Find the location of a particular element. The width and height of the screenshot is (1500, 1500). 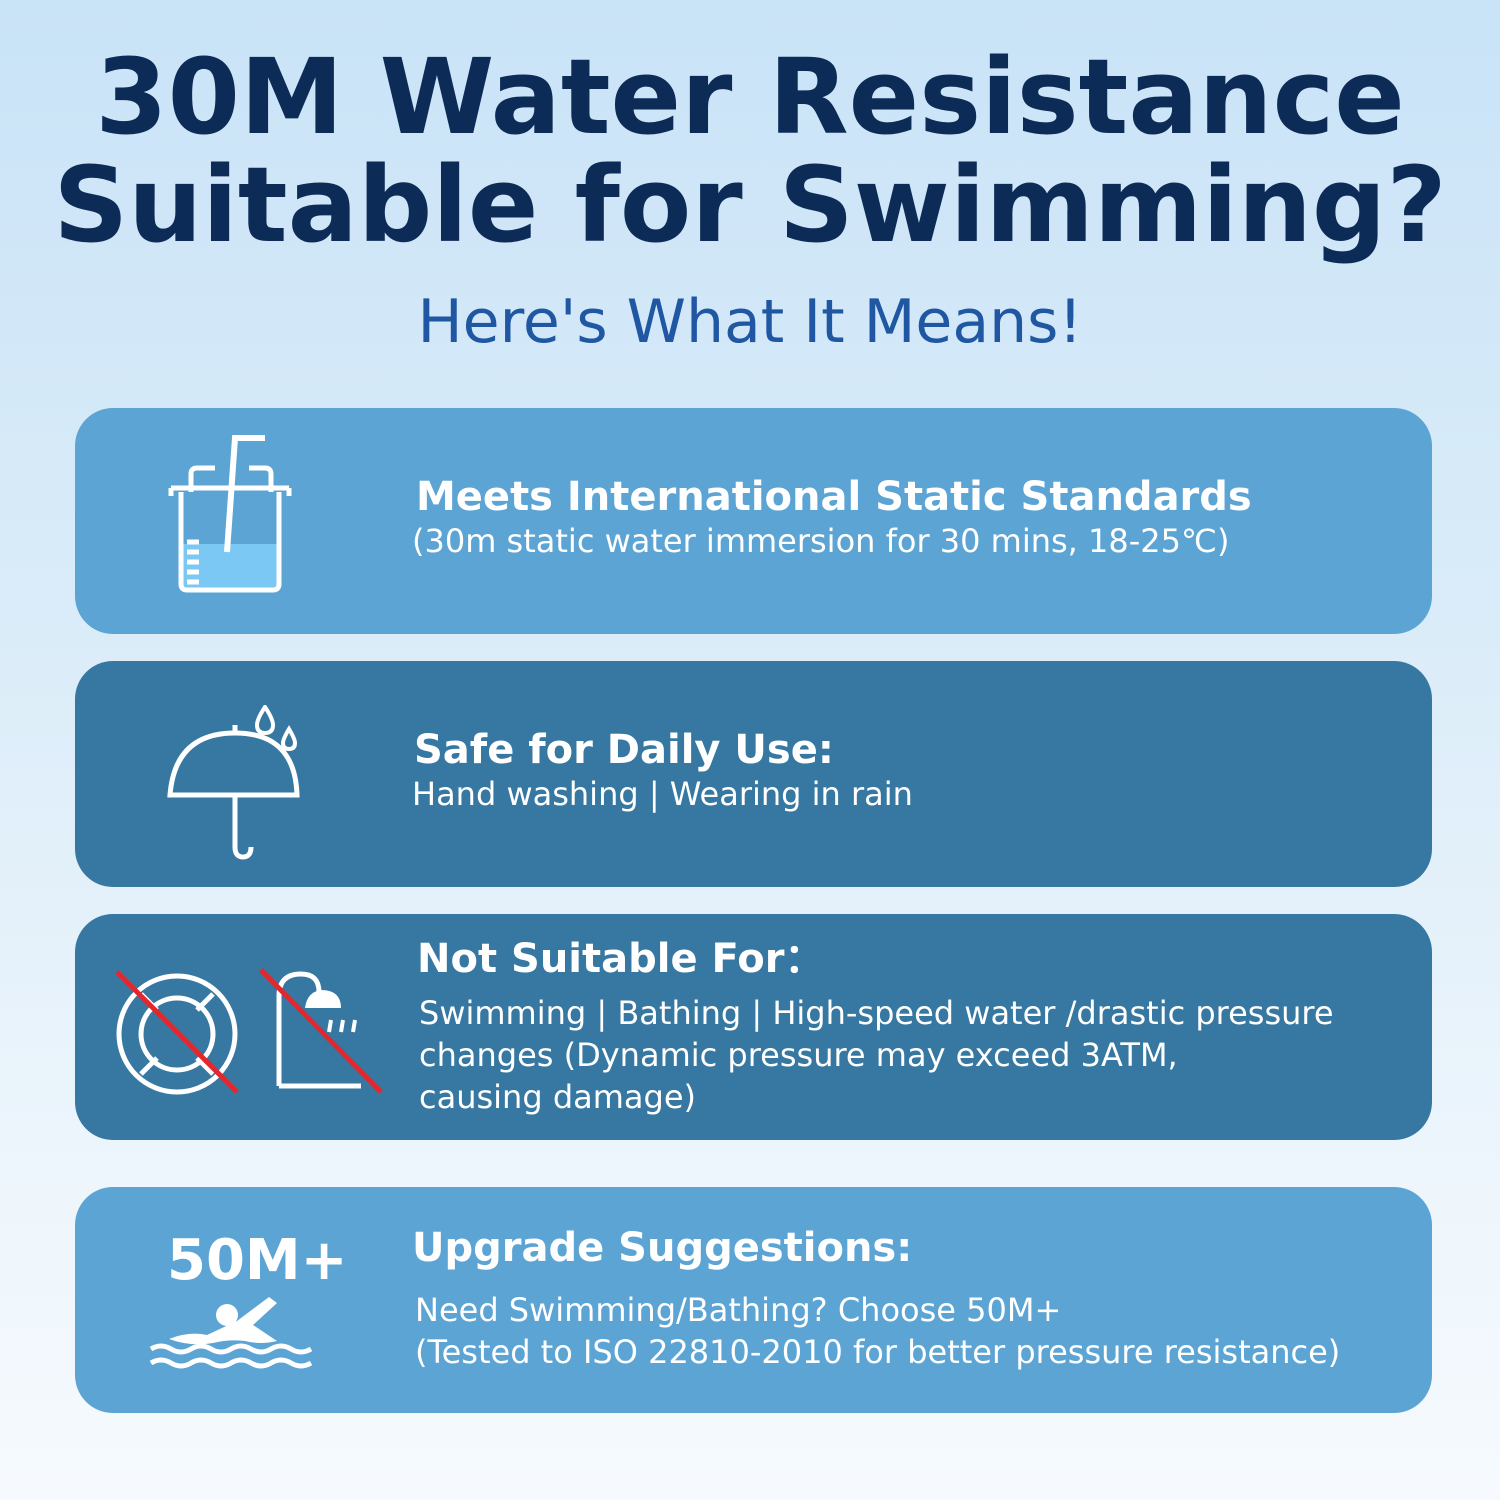

card-title: Not Suitable For： is located at coordinates (621, 959).